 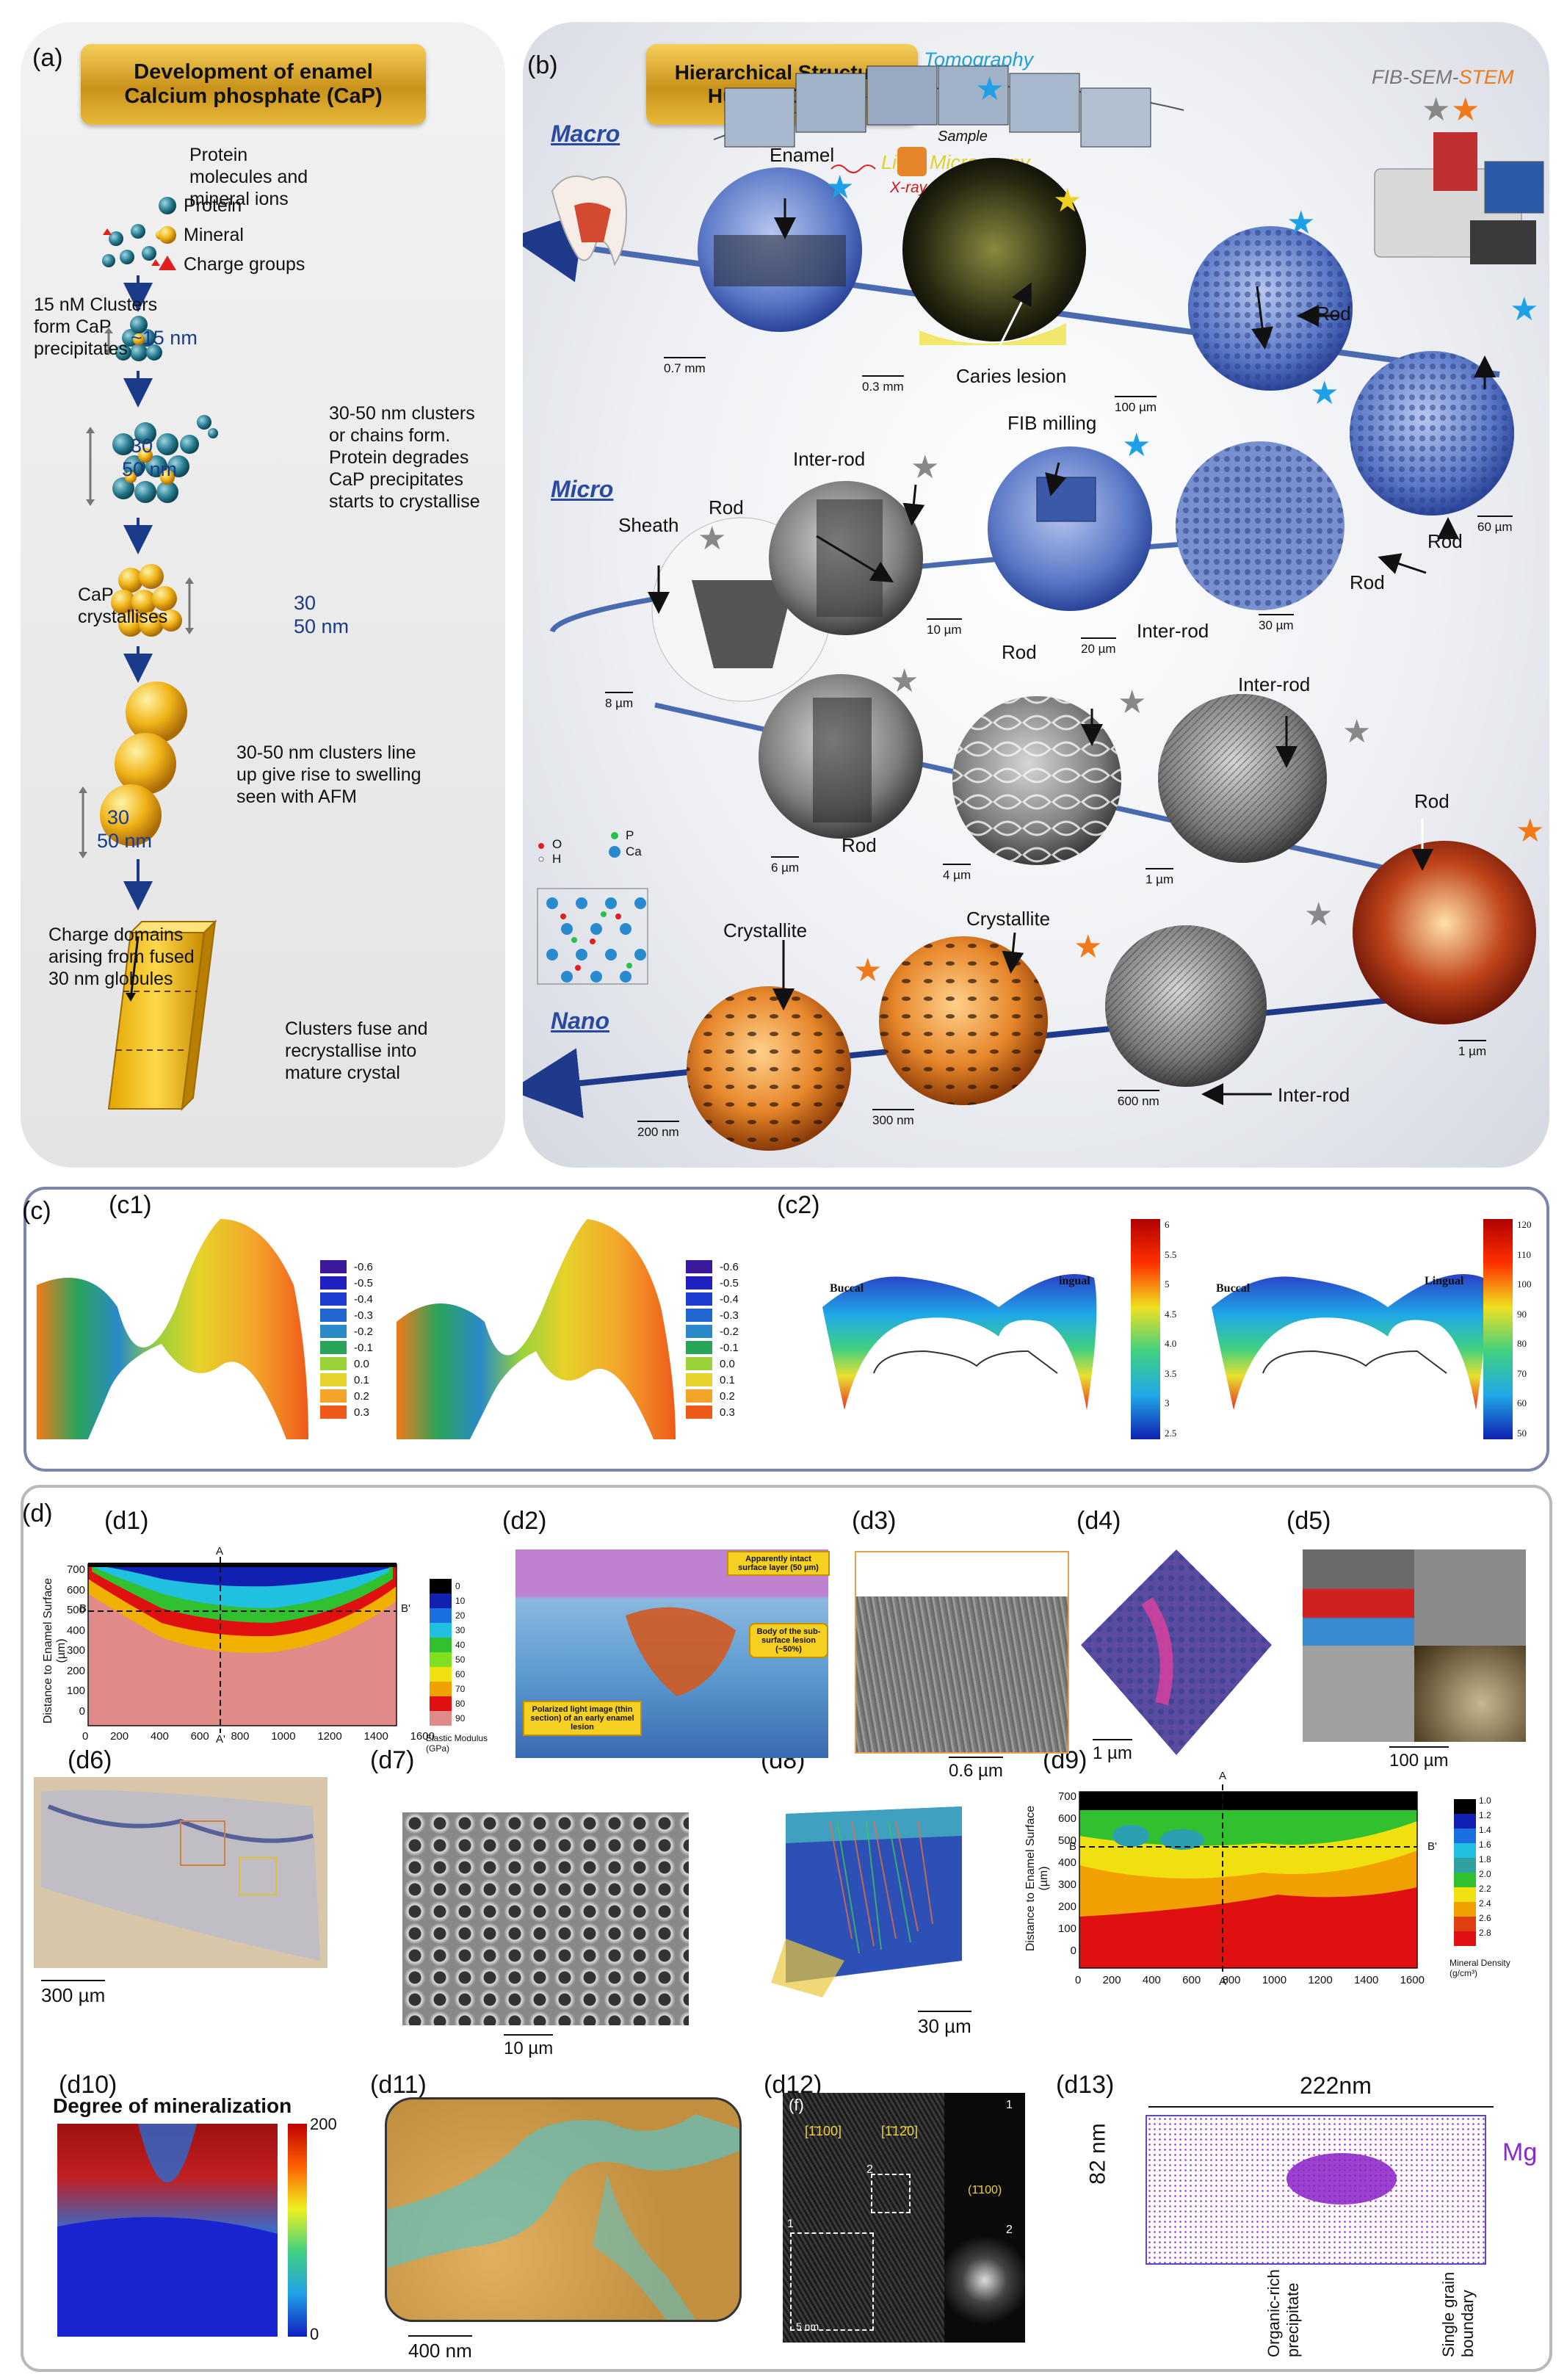 What do you see at coordinates (1458, 2314) in the screenshot?
I see `d13-grain-label: Single grain boundary` at bounding box center [1458, 2314].